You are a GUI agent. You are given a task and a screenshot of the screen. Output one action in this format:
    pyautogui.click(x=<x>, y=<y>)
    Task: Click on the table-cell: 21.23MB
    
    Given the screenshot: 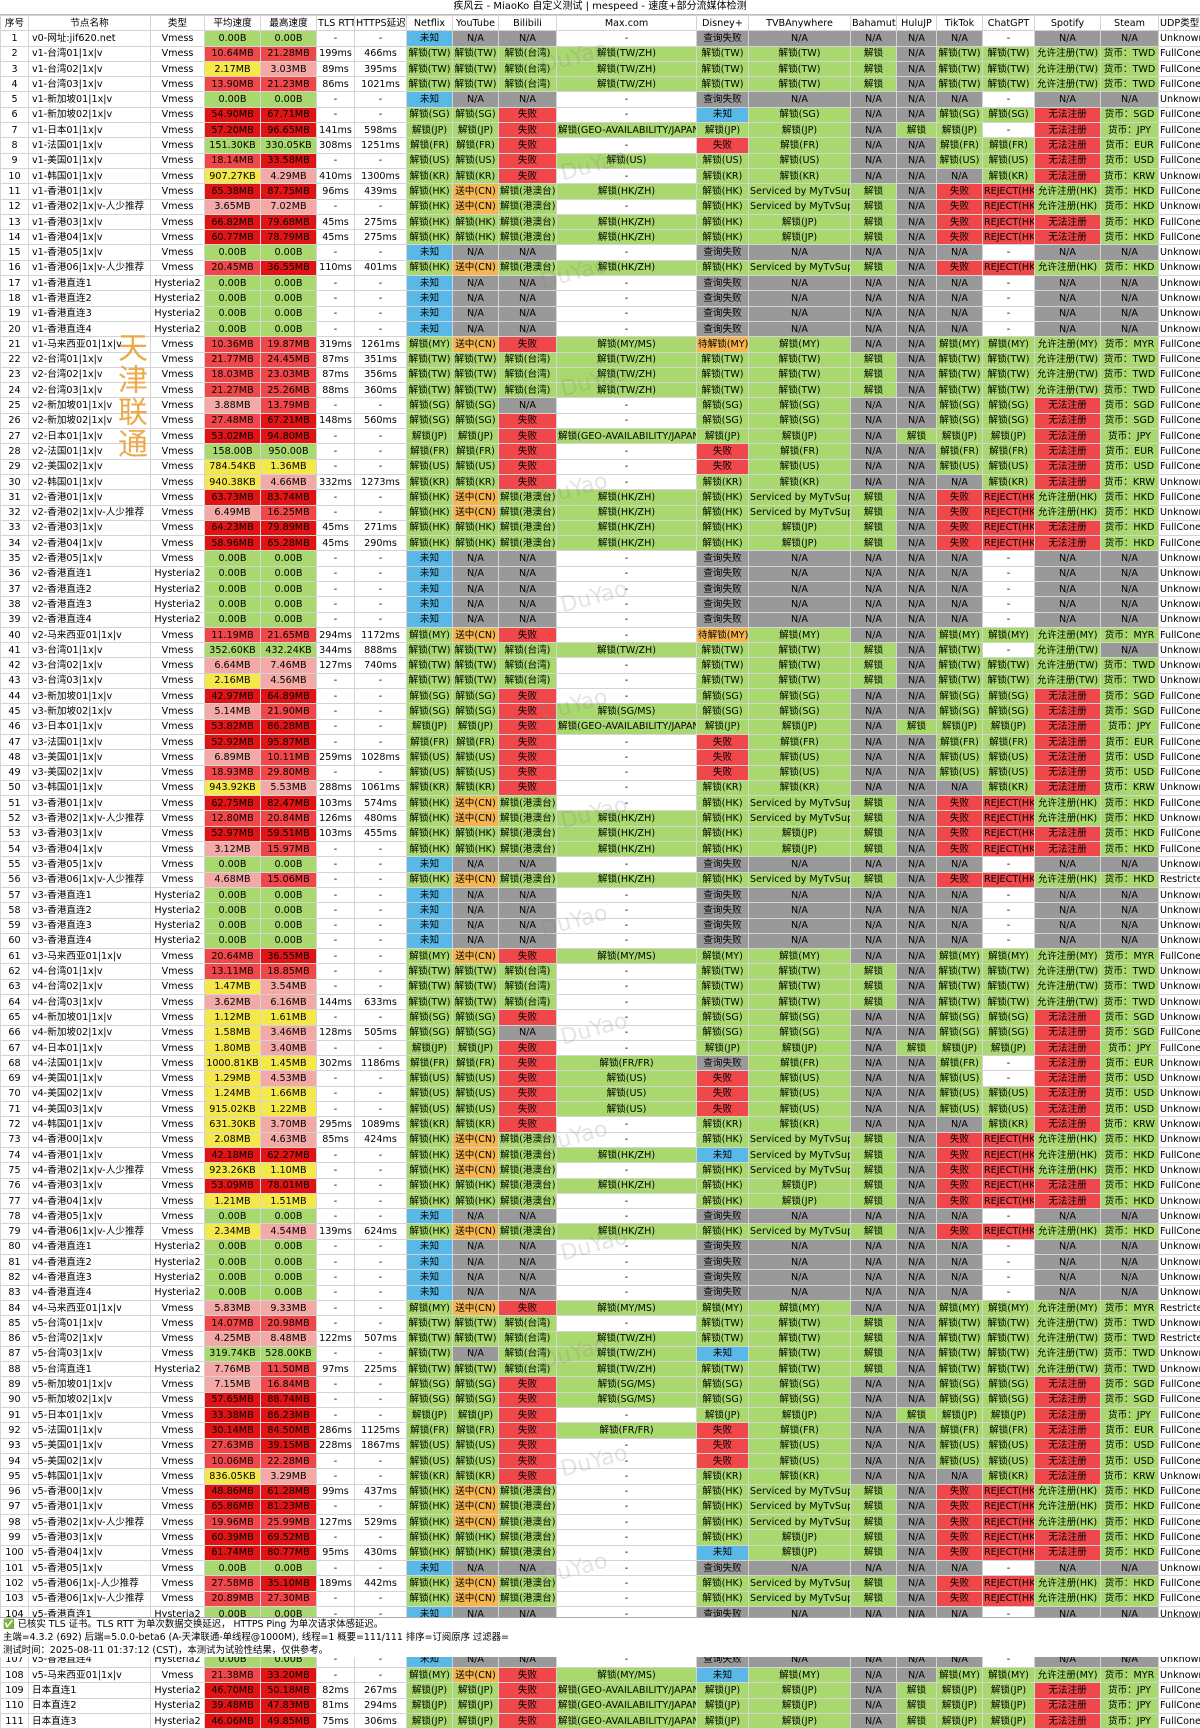 What is the action you would take?
    pyautogui.click(x=289, y=84)
    